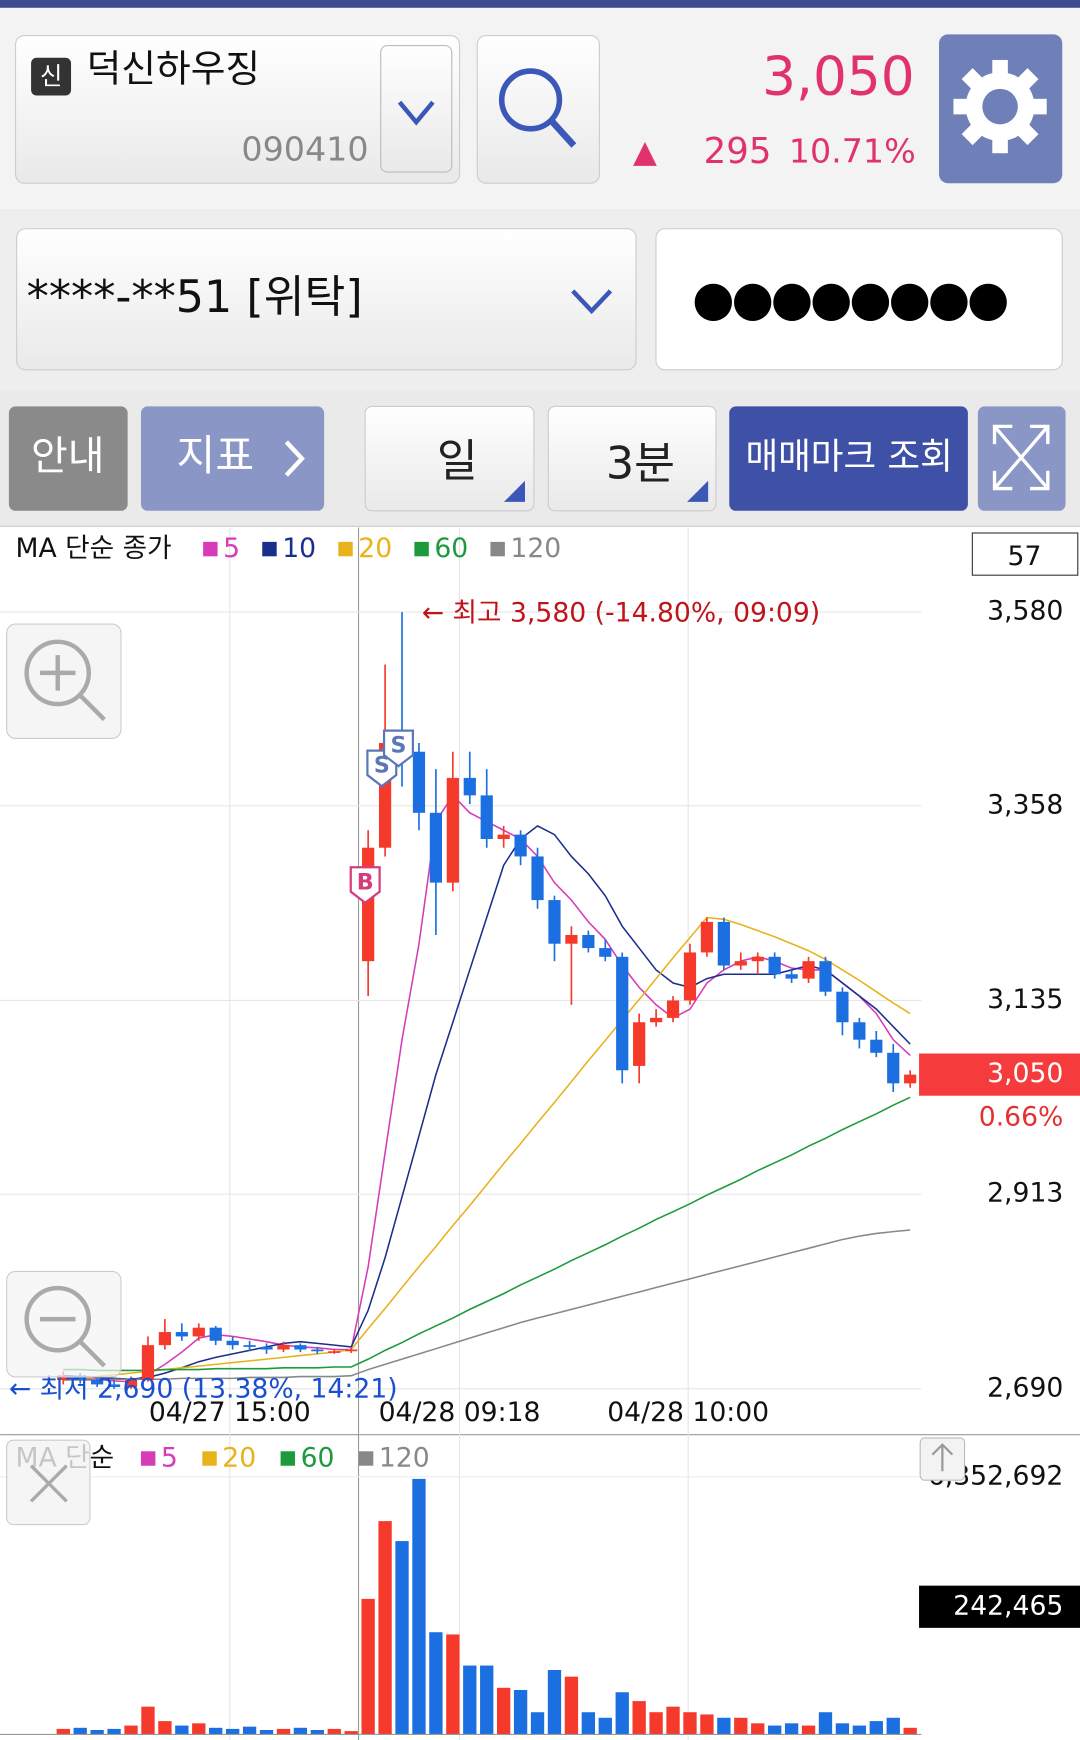  What do you see at coordinates (859, 299) in the screenshot?
I see `password-box` at bounding box center [859, 299].